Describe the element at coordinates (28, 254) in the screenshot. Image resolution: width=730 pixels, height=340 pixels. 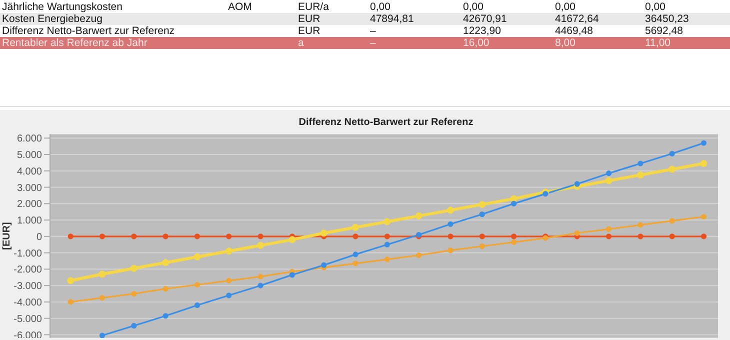
I see `y-tick-label: -1.000` at that location.